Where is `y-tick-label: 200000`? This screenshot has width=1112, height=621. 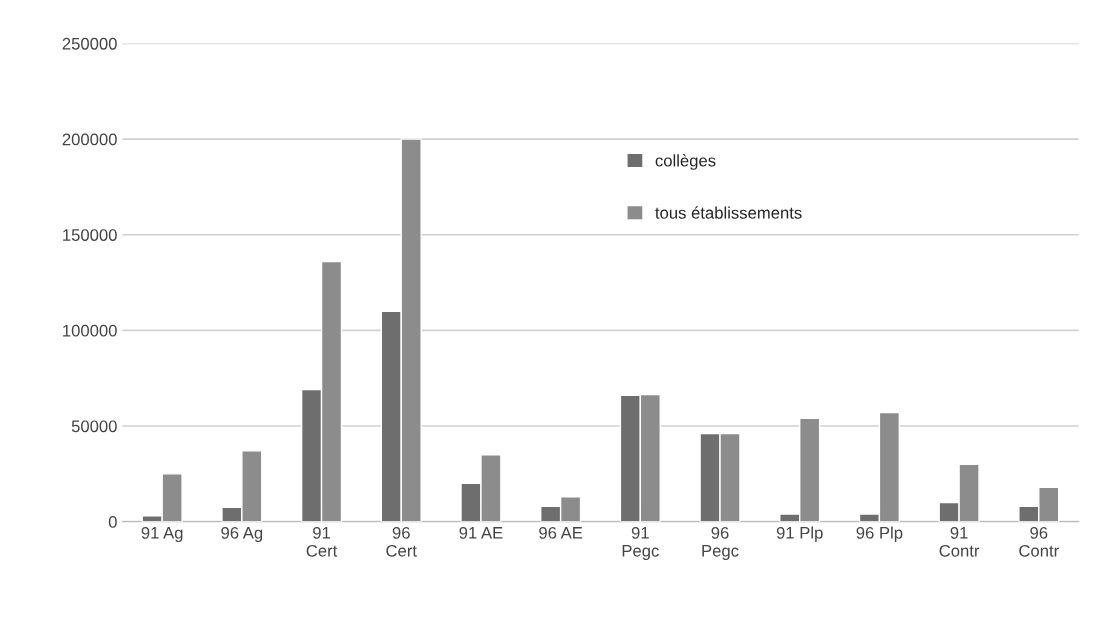 y-tick-label: 200000 is located at coordinates (89, 139).